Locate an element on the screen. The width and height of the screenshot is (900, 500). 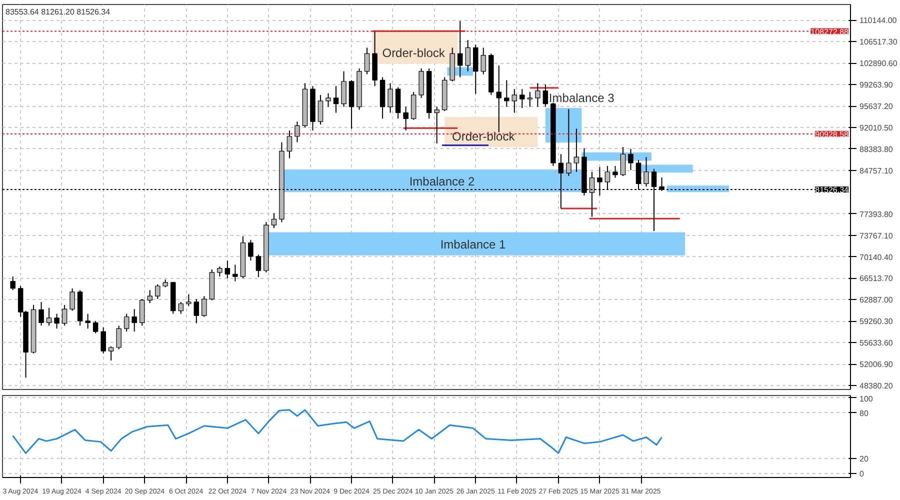
y-tick-label: 0 is located at coordinates (862, 474).